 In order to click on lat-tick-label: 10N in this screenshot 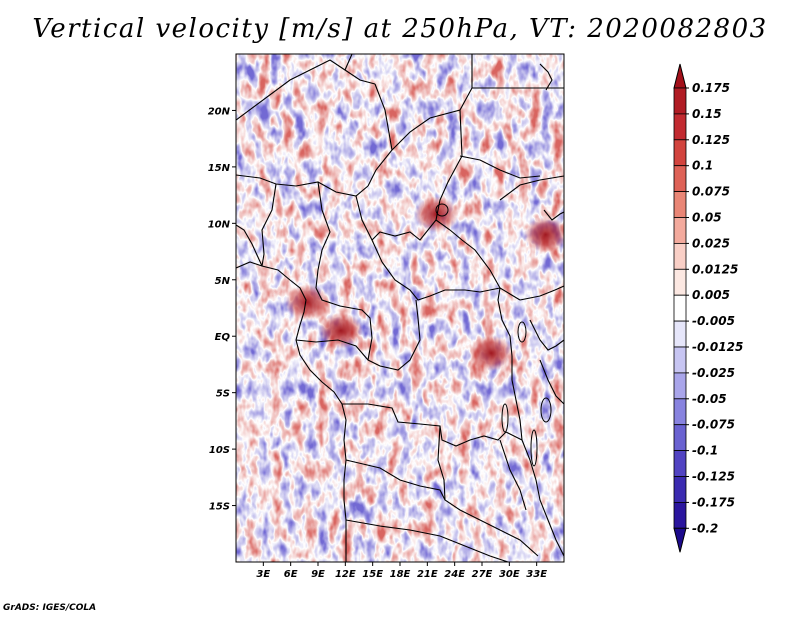, I will do `click(219, 224)`.